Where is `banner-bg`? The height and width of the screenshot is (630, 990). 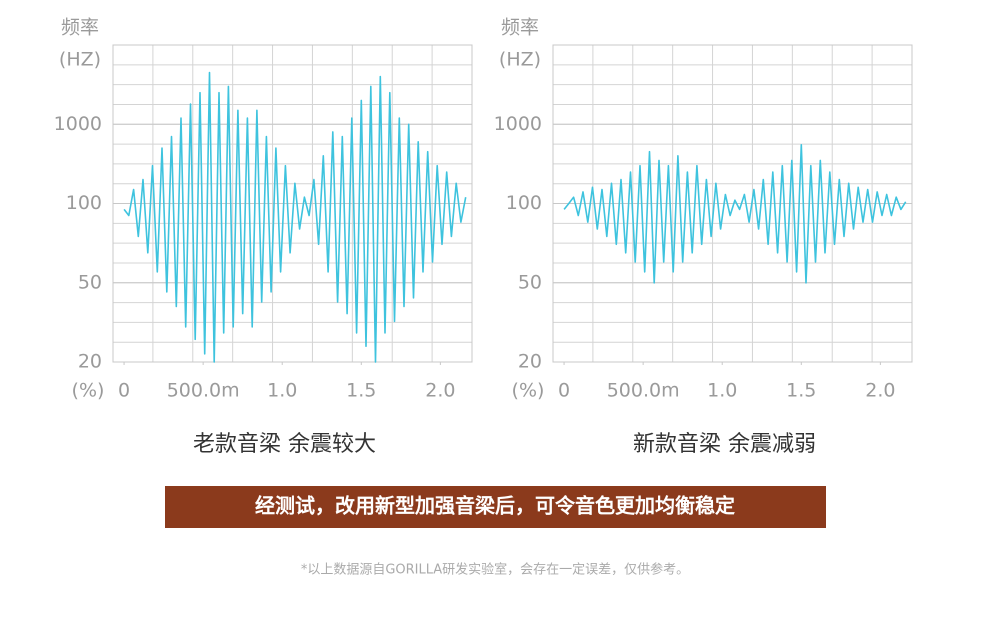 banner-bg is located at coordinates (495, 507).